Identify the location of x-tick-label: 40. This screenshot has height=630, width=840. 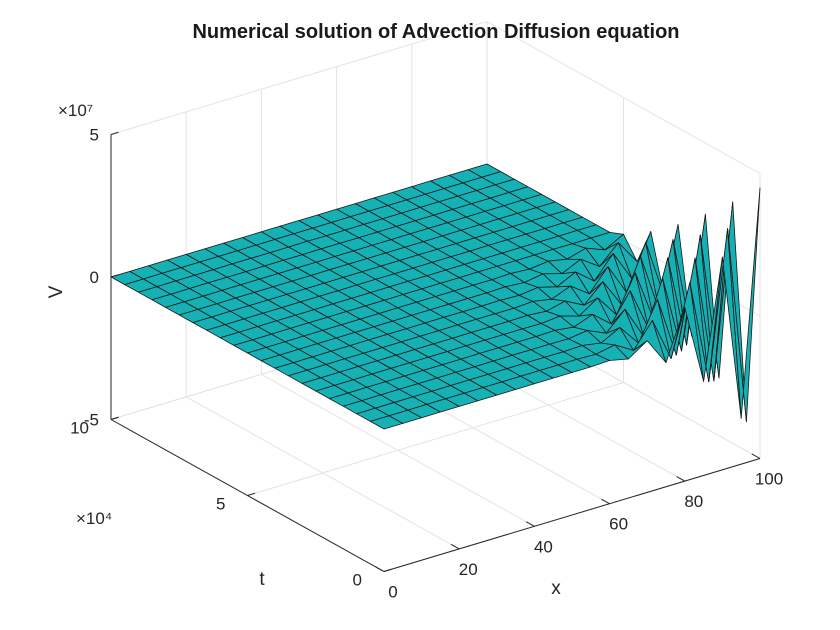
(543, 546).